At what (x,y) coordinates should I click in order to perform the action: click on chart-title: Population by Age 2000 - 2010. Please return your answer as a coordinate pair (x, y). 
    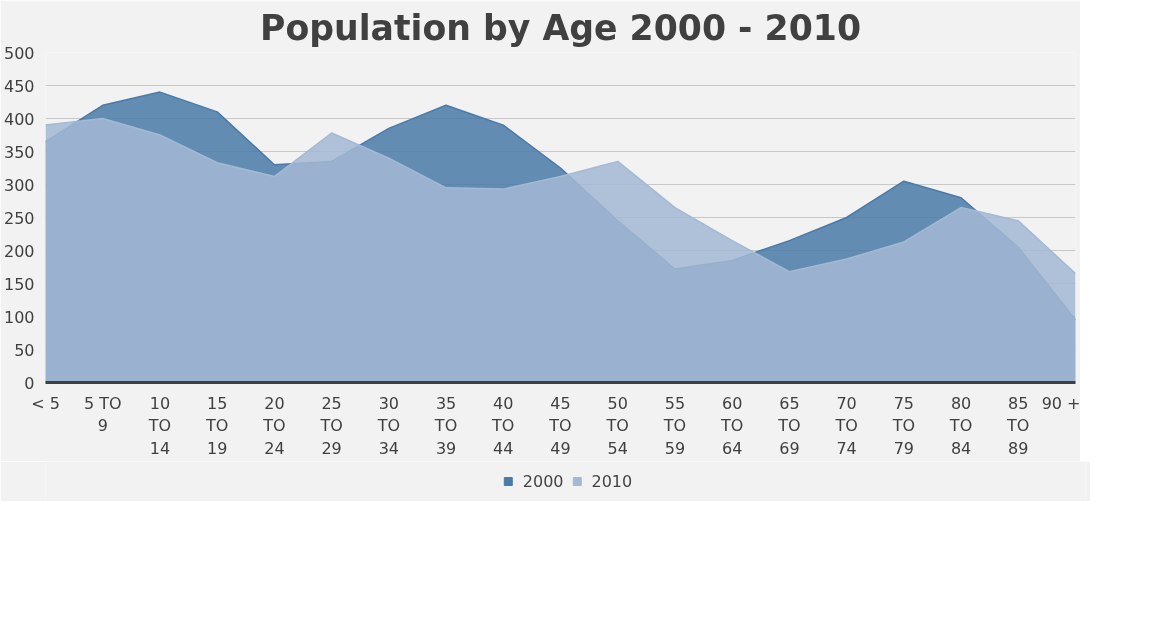
    Looking at the image, I should click on (560, 27).